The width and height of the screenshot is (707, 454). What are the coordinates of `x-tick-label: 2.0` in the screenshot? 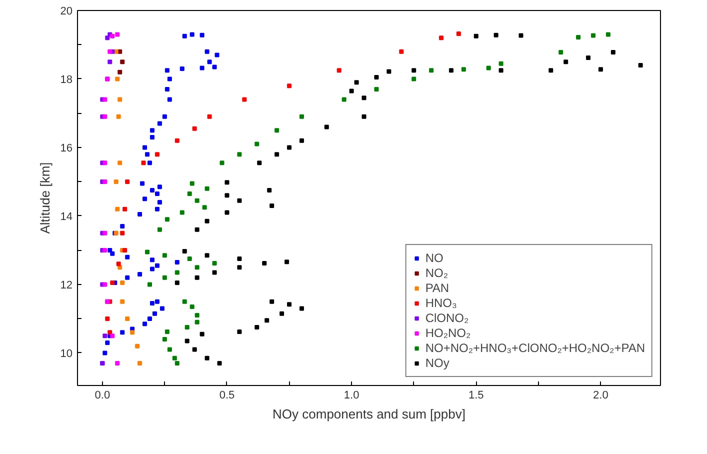 It's located at (600, 396).